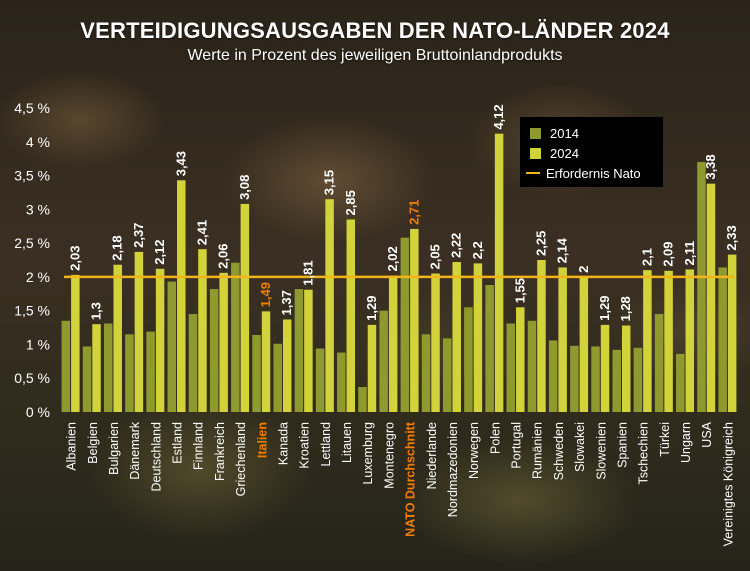 The width and height of the screenshot is (750, 571). Describe the element at coordinates (241, 459) in the screenshot. I see `x-tick-label: Griechenland` at that location.